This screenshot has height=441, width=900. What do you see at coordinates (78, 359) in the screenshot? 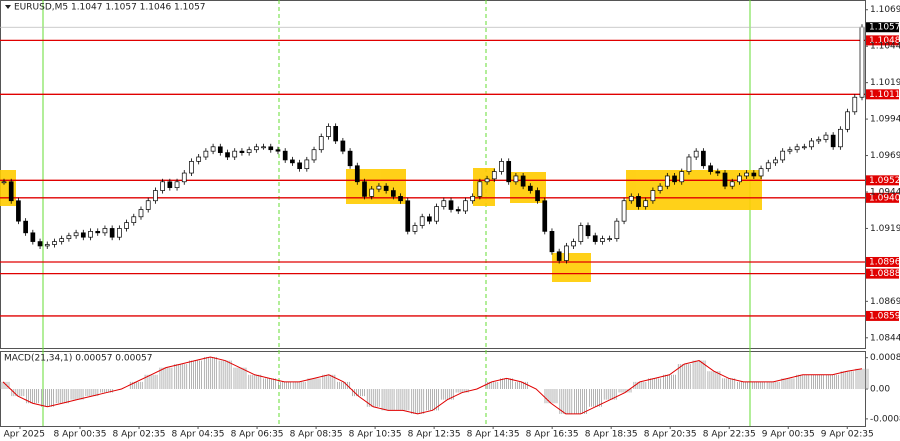
I see `macd-title: MACD(21,34,1) 0.00057 0.00057` at bounding box center [78, 359].